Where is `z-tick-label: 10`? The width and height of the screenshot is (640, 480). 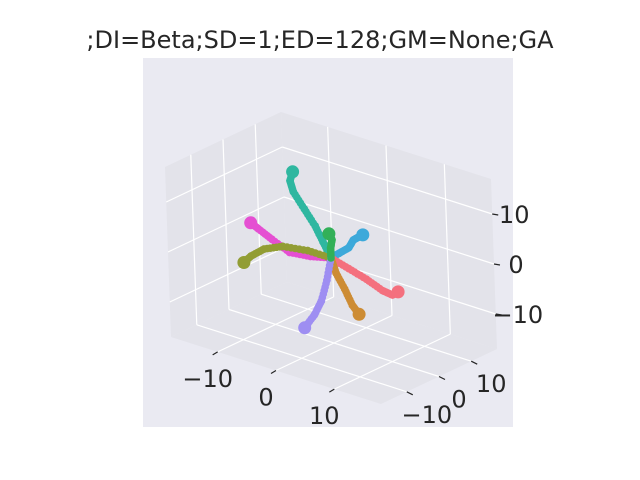
z-tick-label: 10 is located at coordinates (514, 215).